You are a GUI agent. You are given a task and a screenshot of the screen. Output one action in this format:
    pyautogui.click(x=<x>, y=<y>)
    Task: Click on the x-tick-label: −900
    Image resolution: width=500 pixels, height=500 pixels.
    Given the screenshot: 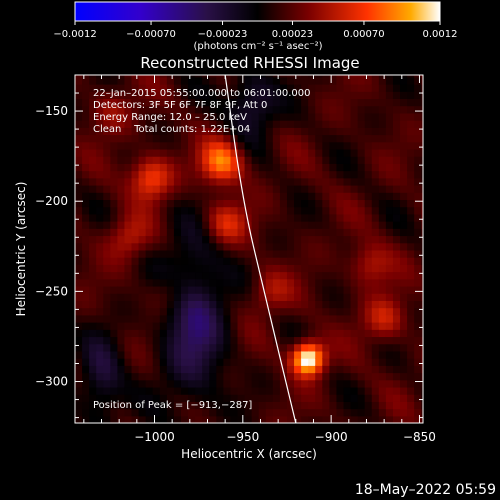 What is the action you would take?
    pyautogui.click(x=331, y=437)
    